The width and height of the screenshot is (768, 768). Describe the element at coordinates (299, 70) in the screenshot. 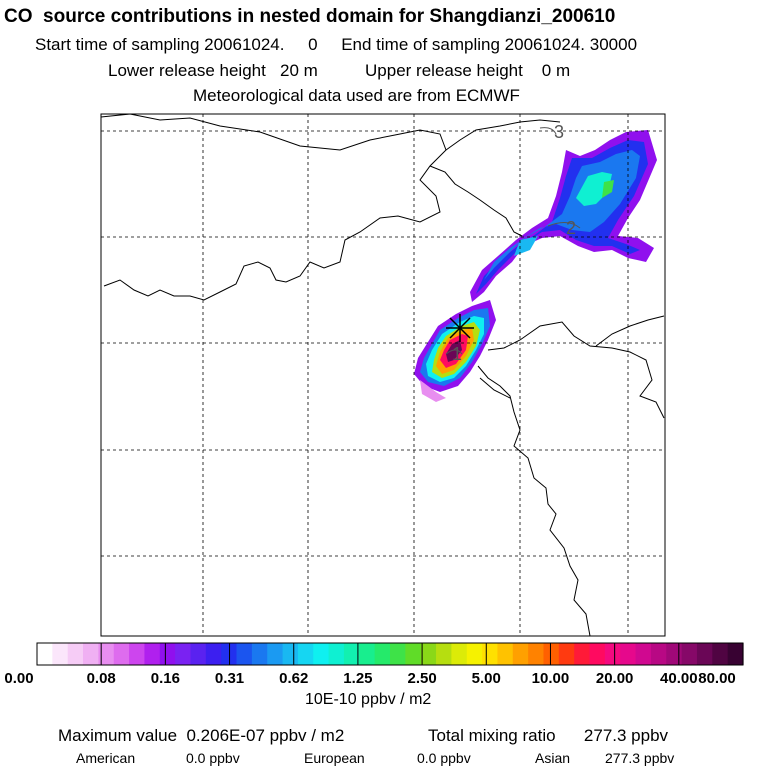

I see `lower-height-value: 20 m` at that location.